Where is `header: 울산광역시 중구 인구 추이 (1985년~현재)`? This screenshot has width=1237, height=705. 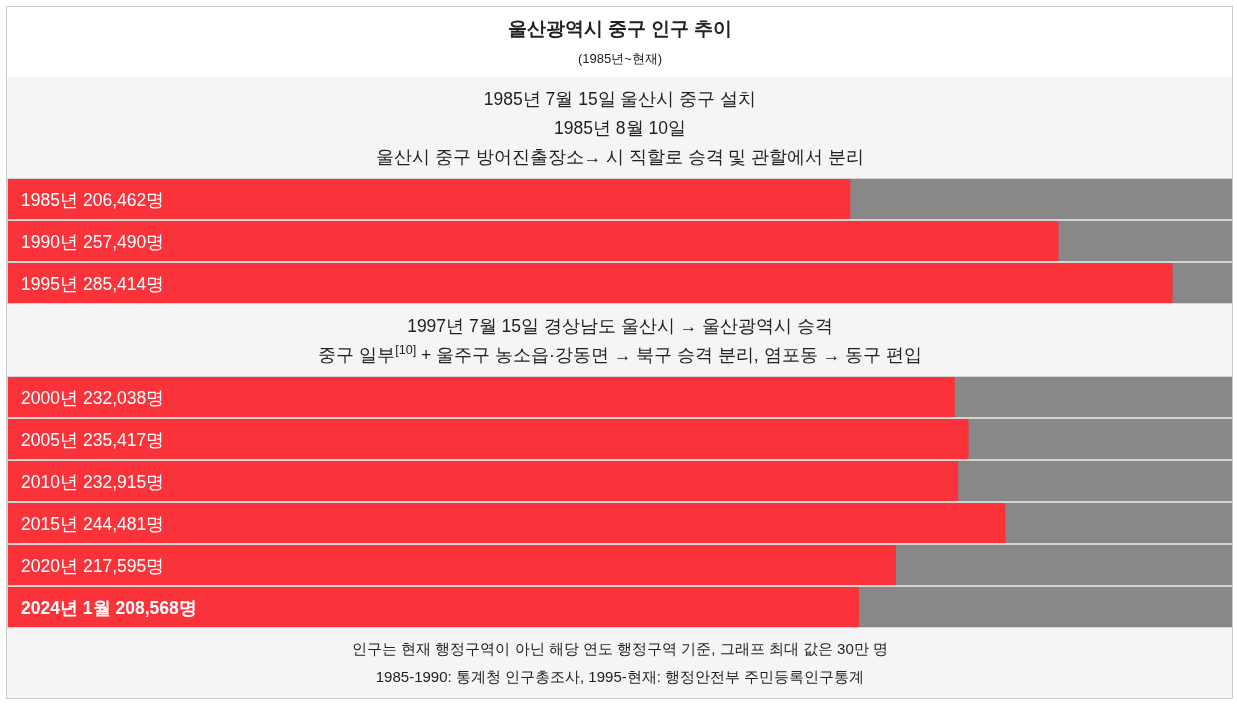
header: 울산광역시 중구 인구 추이 (1985년~현재) is located at coordinates (620, 42).